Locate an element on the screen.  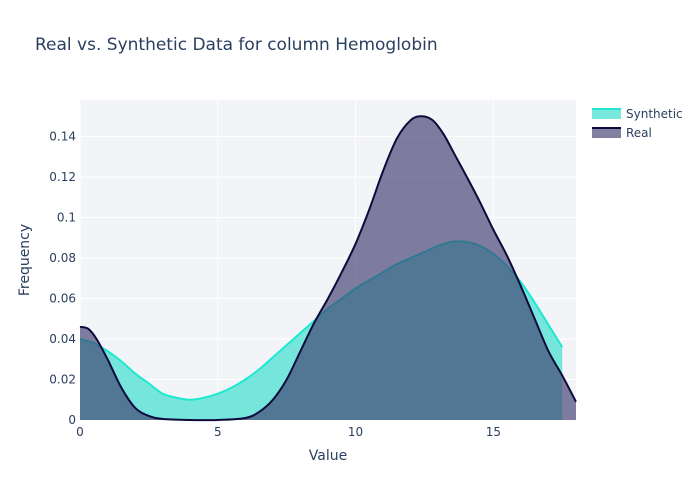
x-tick-label: 10 is located at coordinates (355, 432).